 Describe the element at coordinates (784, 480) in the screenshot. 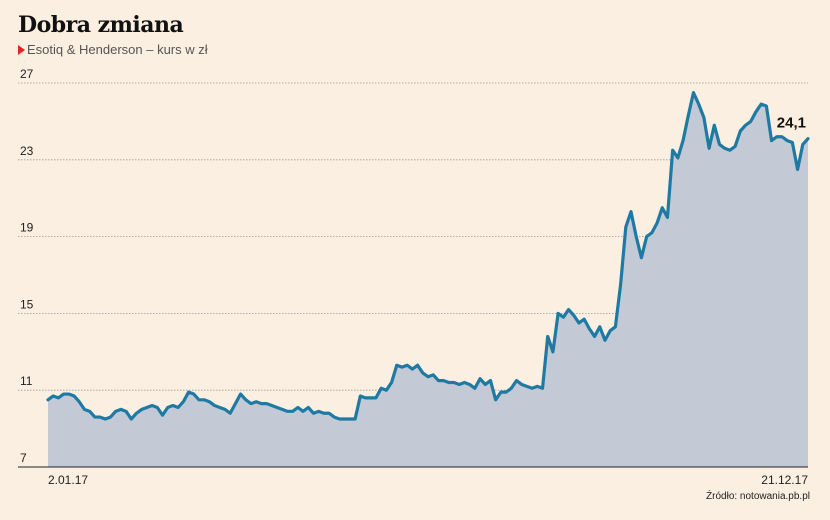

I see `x-end-label: 21.12.17` at that location.